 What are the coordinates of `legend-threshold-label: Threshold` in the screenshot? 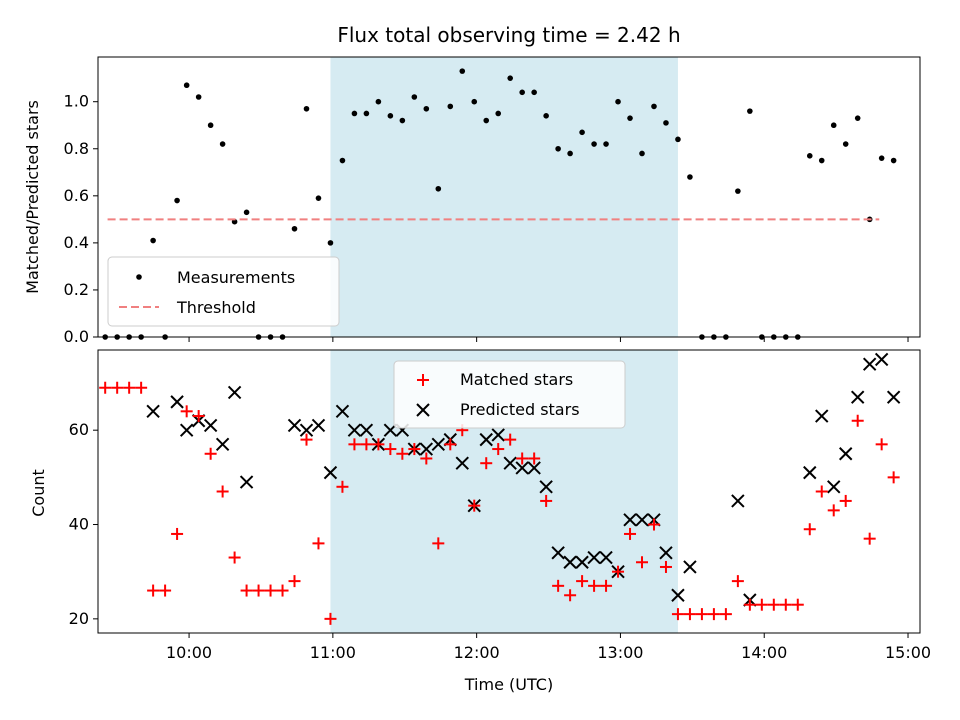 It's located at (216, 307).